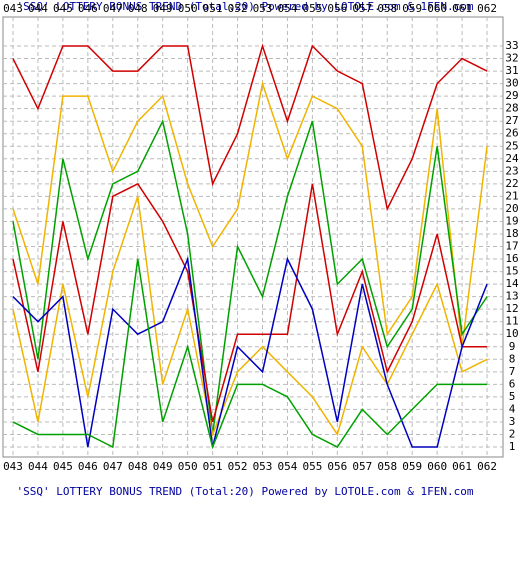  Describe the element at coordinates (512, 446) in the screenshot. I see `y-tick-label: 1` at that location.